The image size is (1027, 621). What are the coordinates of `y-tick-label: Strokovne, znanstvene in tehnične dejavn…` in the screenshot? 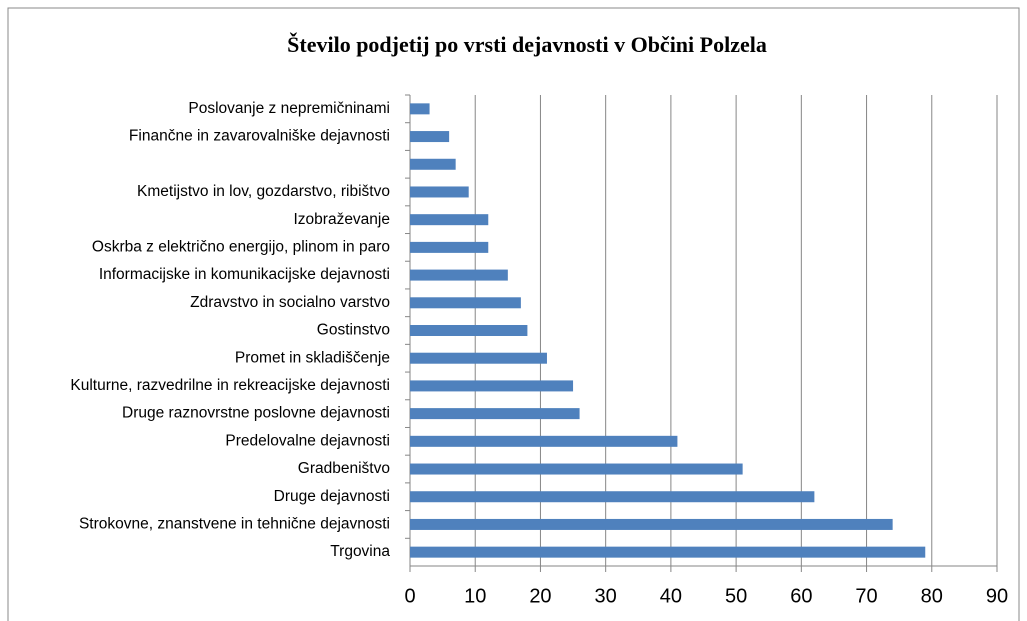 It's located at (234, 524).